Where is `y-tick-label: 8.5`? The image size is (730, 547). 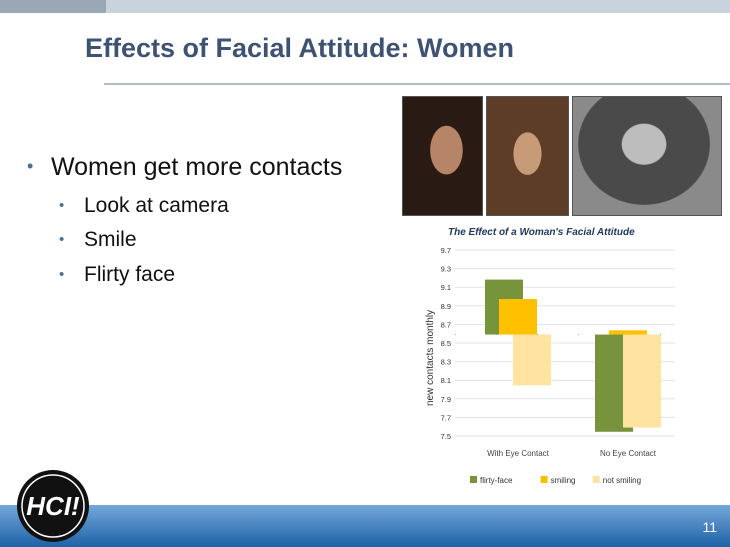 y-tick-label: 8.5 is located at coordinates (446, 343).